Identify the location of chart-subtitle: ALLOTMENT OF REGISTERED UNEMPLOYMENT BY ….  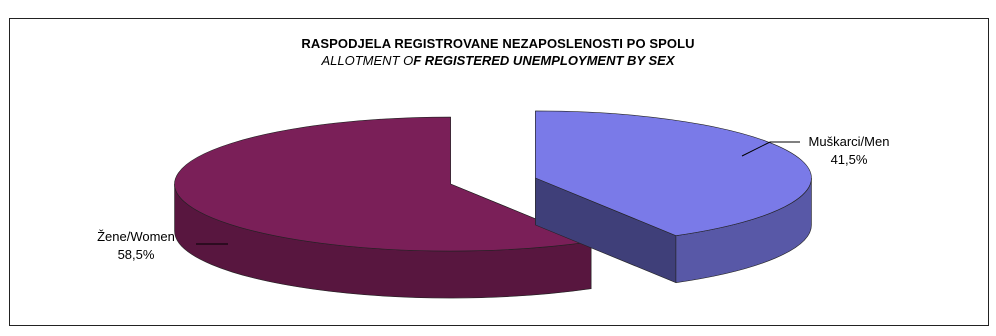
(498, 60).